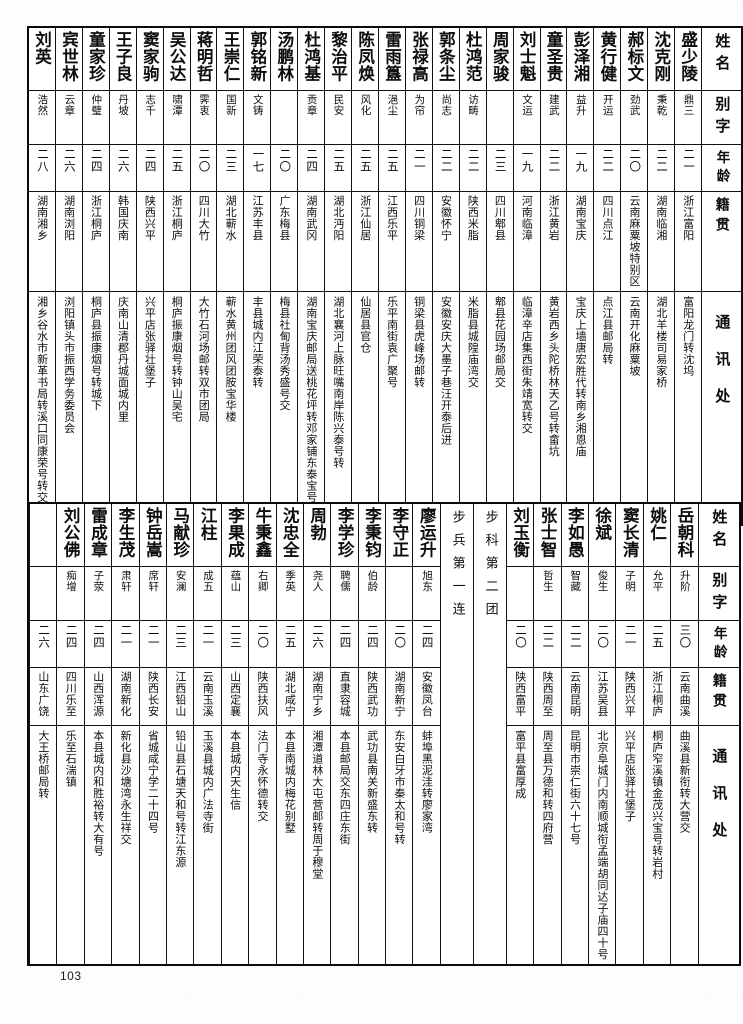 Image resolution: width=743 pixels, height=1024 pixels. I want to click on roster-cell-name: 周勃, so click(317, 534).